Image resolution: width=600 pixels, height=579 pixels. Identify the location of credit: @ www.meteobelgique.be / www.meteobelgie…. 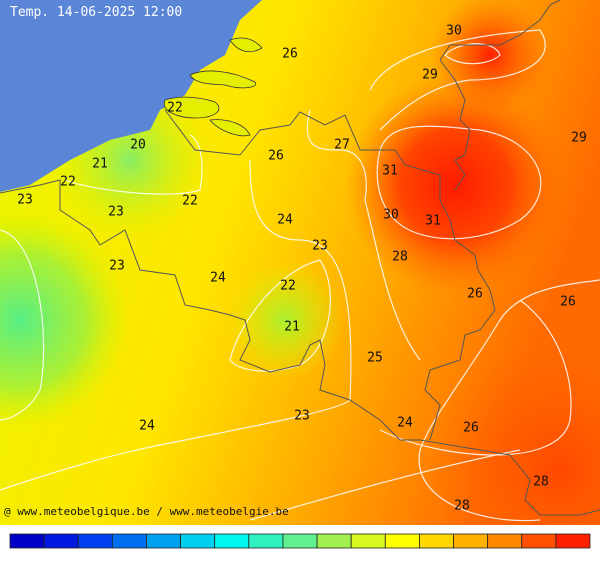
(146, 511).